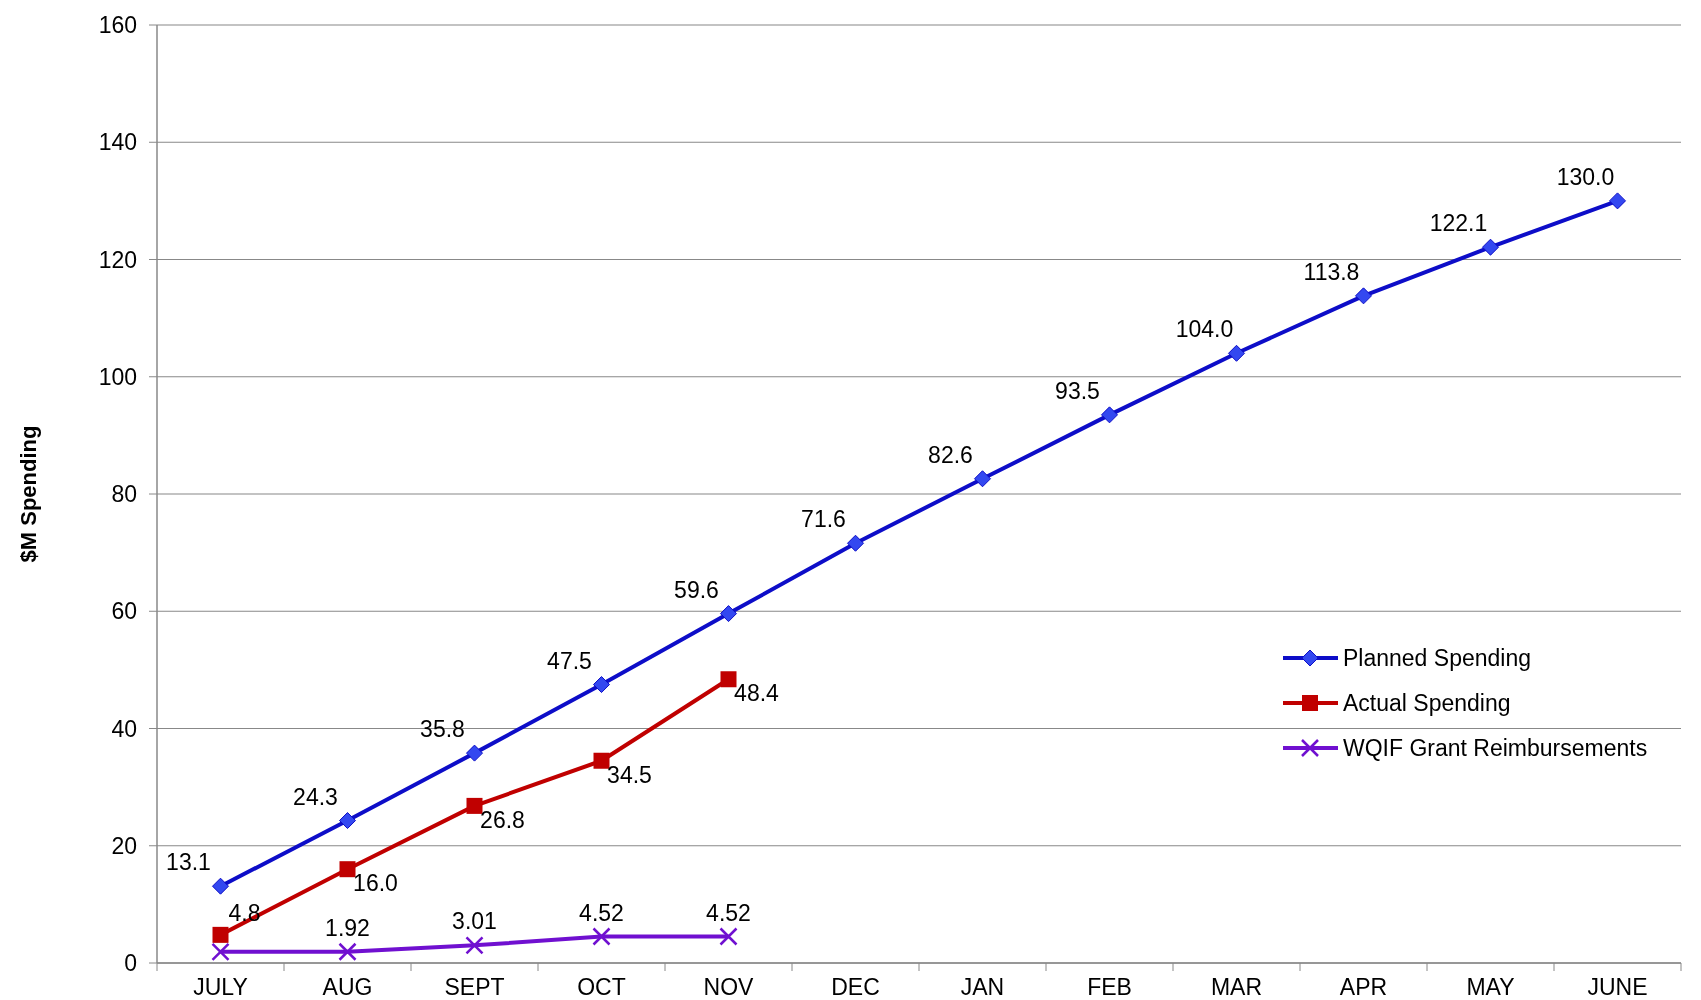  Describe the element at coordinates (442, 729) in the screenshot. I see `data-label: 35.8` at that location.